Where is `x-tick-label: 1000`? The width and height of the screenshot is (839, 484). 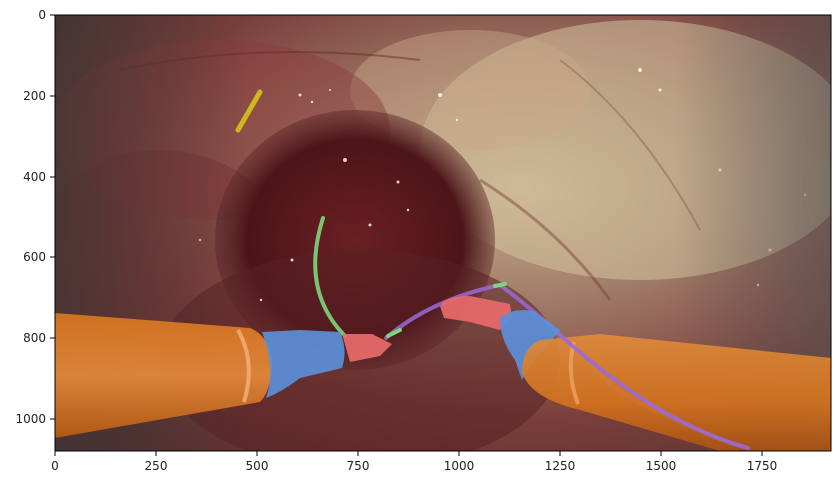 x-tick-label: 1000 is located at coordinates (459, 466).